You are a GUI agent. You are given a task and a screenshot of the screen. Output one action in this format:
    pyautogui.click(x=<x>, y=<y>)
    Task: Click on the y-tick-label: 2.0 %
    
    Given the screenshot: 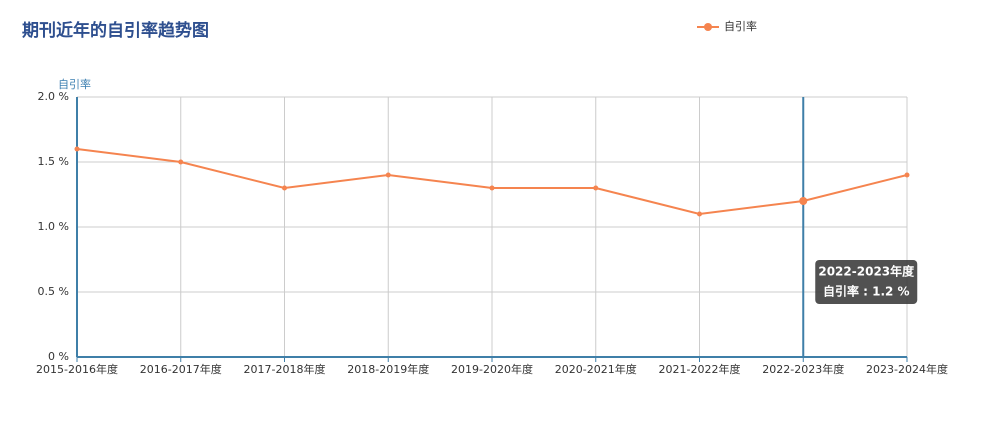 What is the action you would take?
    pyautogui.click(x=53, y=96)
    